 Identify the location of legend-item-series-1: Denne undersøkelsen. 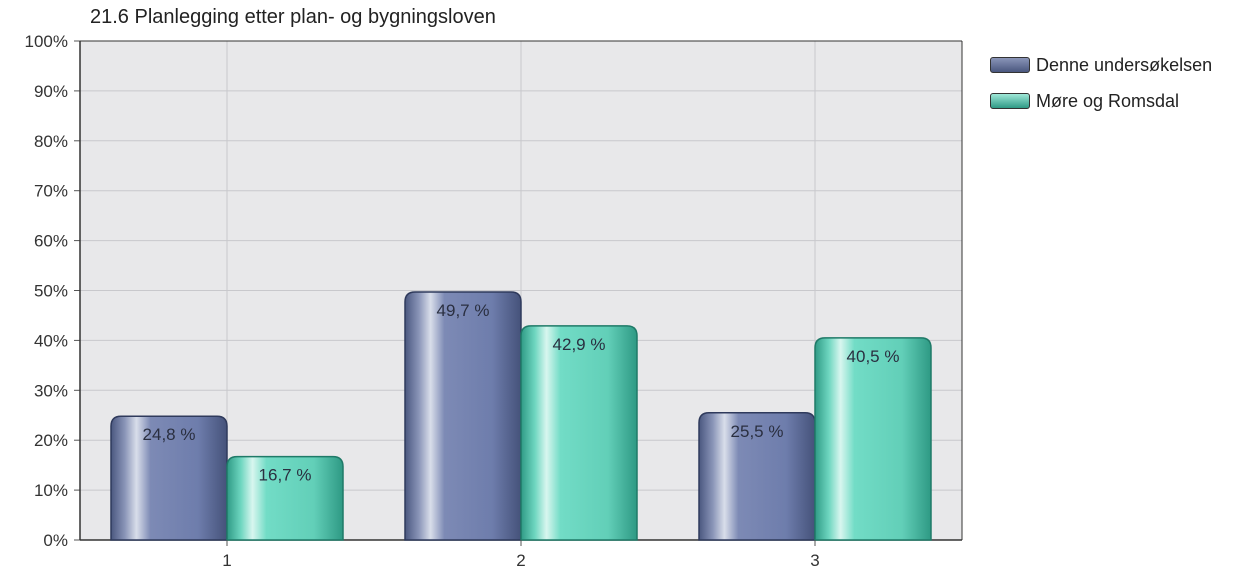
(1101, 65).